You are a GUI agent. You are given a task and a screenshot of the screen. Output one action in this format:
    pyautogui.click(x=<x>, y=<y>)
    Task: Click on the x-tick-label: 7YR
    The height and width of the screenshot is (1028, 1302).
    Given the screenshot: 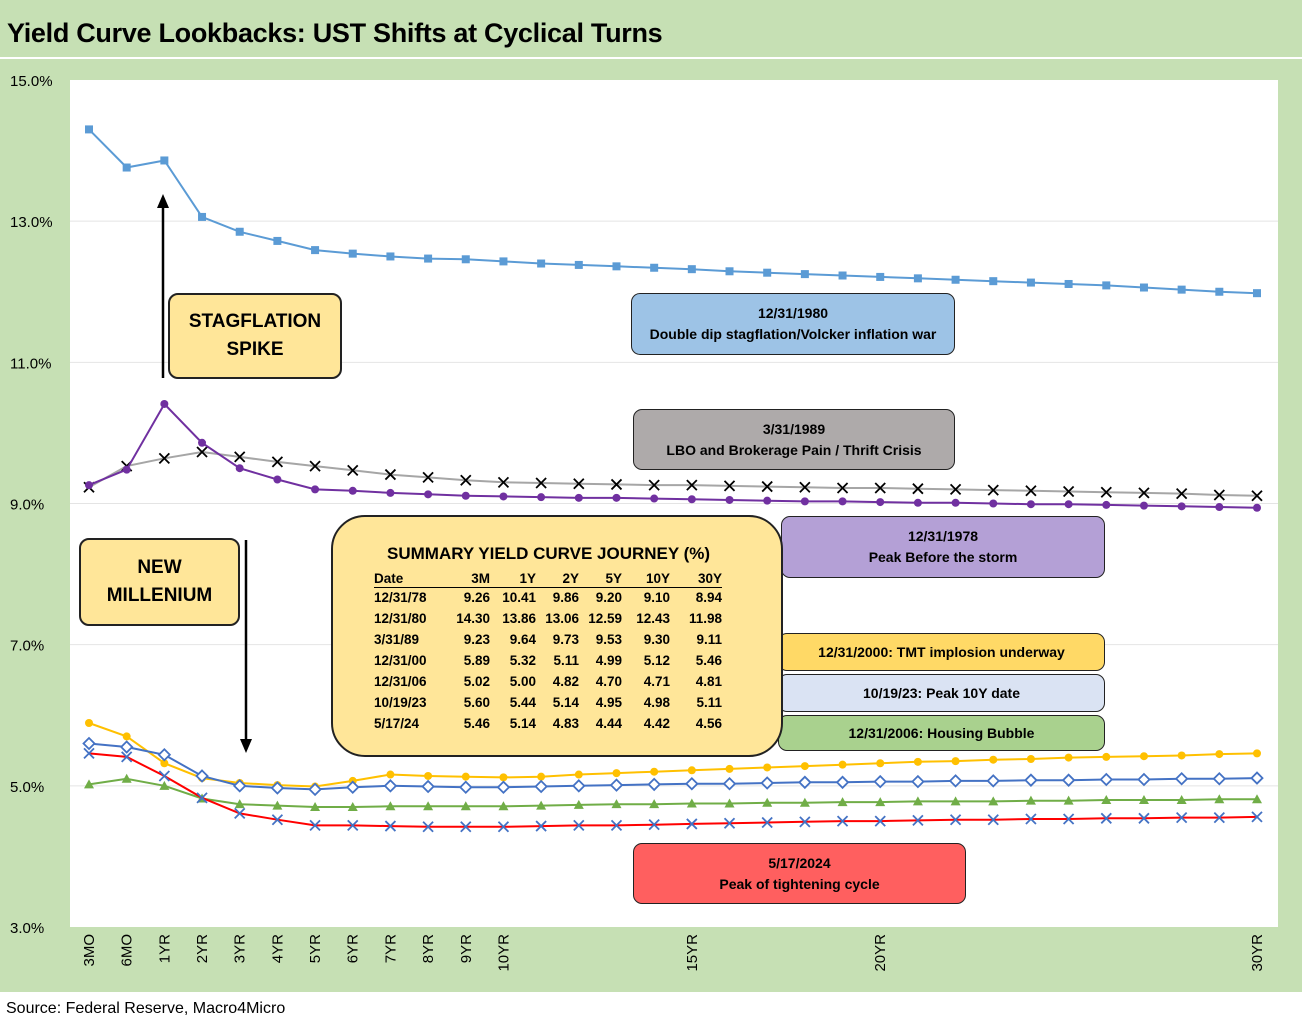 What is the action you would take?
    pyautogui.click(x=390, y=948)
    